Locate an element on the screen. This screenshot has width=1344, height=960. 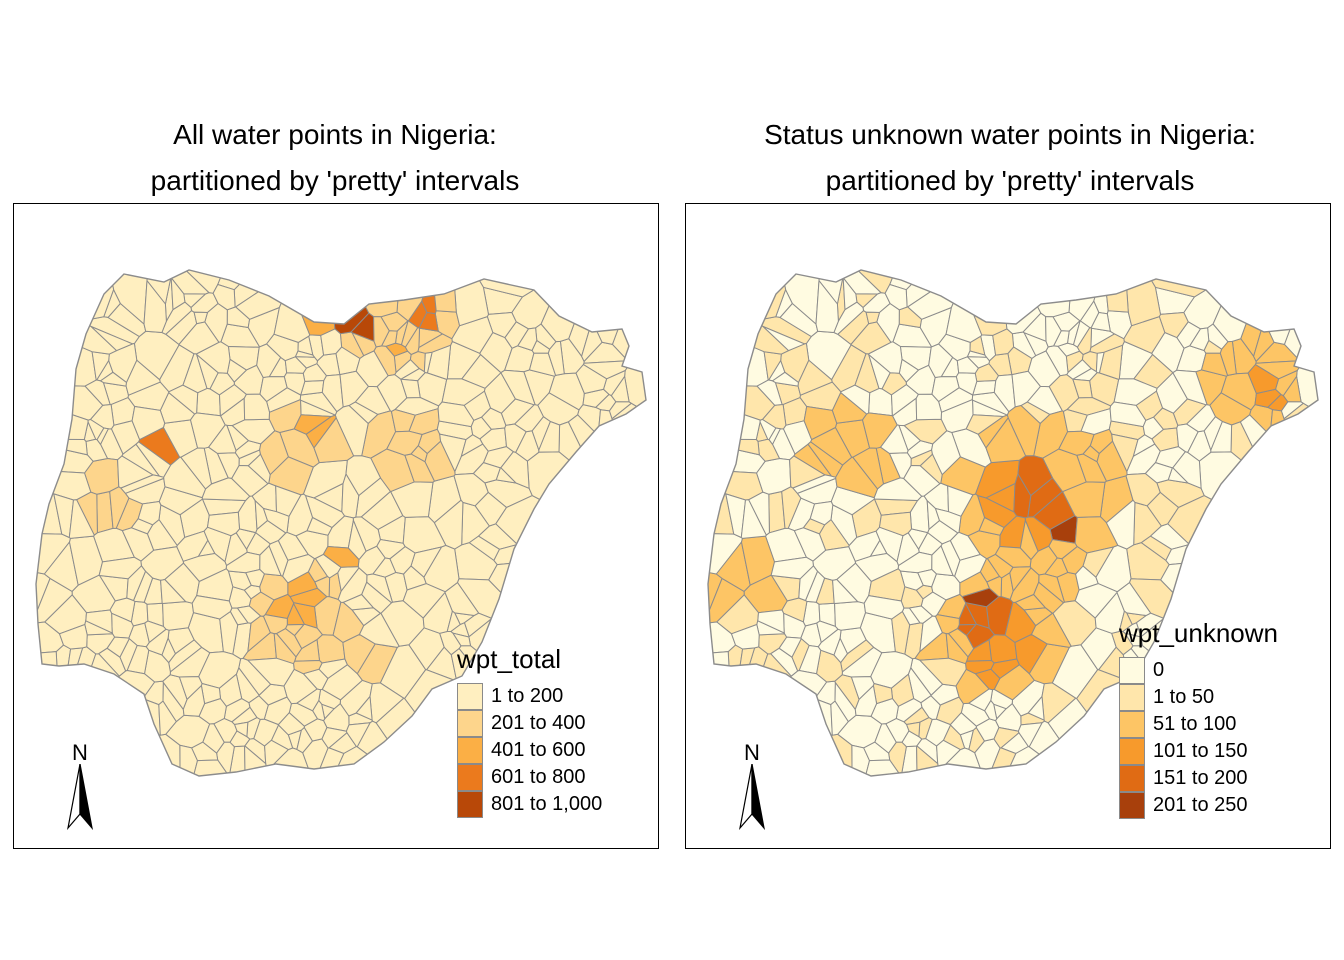
legend-item: 151 to 200 is located at coordinates (1198, 778).